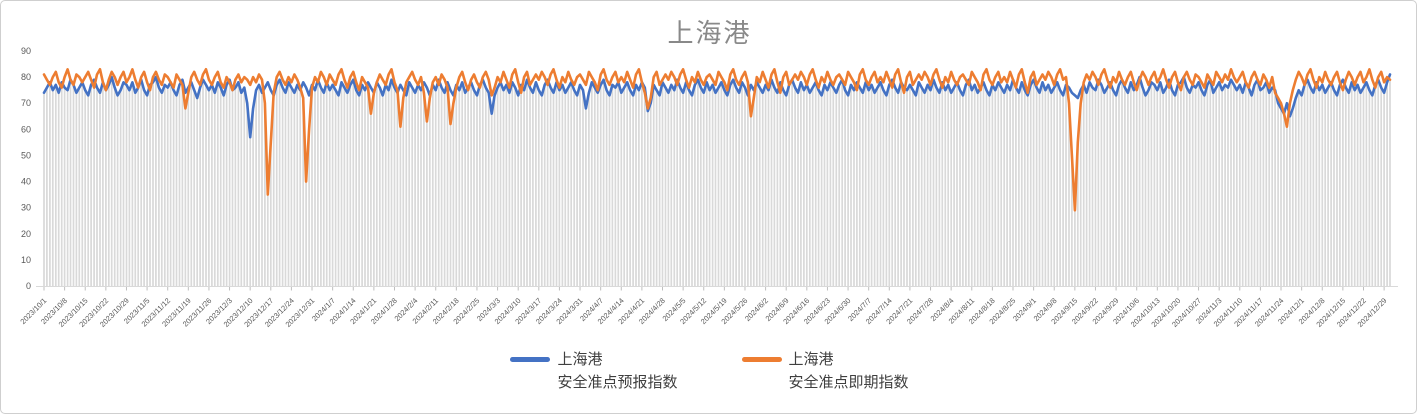 The height and width of the screenshot is (416, 1419). Describe the element at coordinates (26, 77) in the screenshot. I see `y-axis-label: 80` at that location.